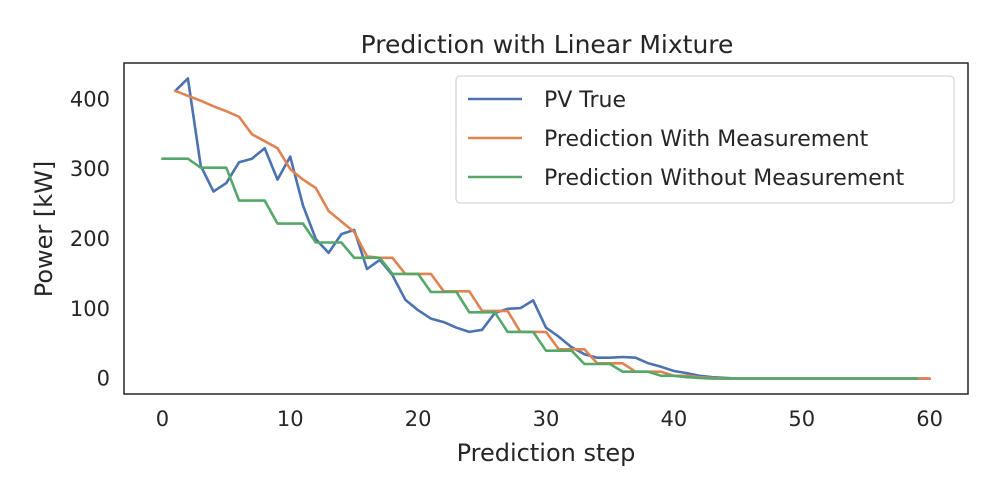 The width and height of the screenshot is (1000, 500). Describe the element at coordinates (546, 453) in the screenshot. I see `x-axis-label: Prediction step` at that location.